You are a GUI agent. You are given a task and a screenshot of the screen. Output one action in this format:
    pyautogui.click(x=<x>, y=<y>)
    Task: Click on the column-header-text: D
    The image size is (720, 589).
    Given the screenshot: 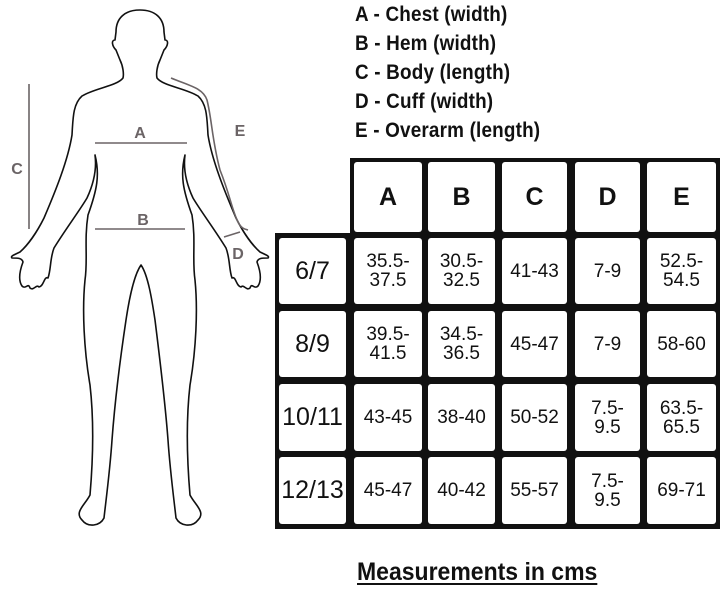 What is the action you would take?
    pyautogui.click(x=607, y=196)
    